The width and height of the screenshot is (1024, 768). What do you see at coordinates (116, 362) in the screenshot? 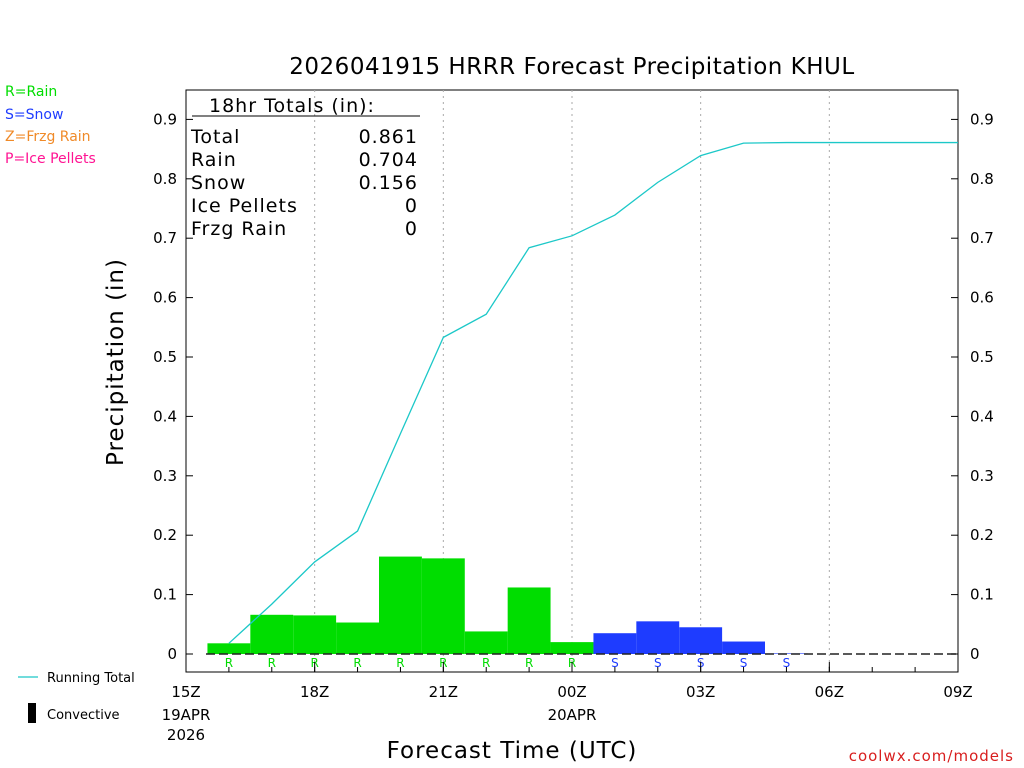
I see `y-axis-label: Precipitation (in)` at bounding box center [116, 362].